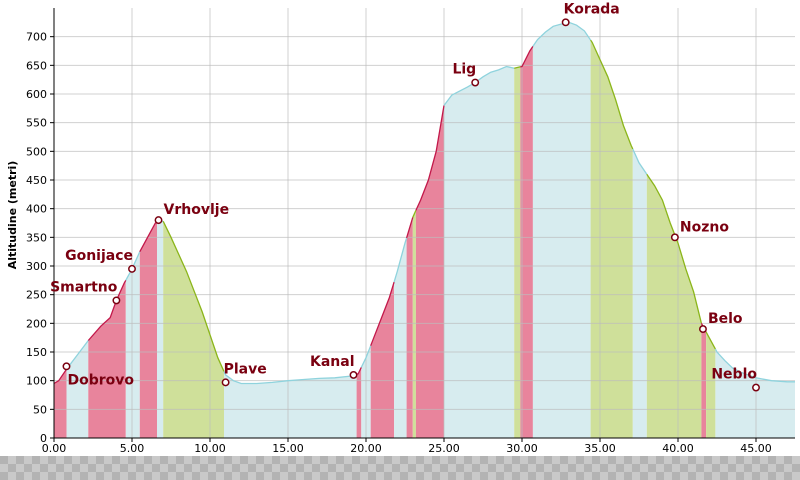 This screenshot has width=800, height=480. I want to click on waypoint-label: Belo, so click(725, 319).